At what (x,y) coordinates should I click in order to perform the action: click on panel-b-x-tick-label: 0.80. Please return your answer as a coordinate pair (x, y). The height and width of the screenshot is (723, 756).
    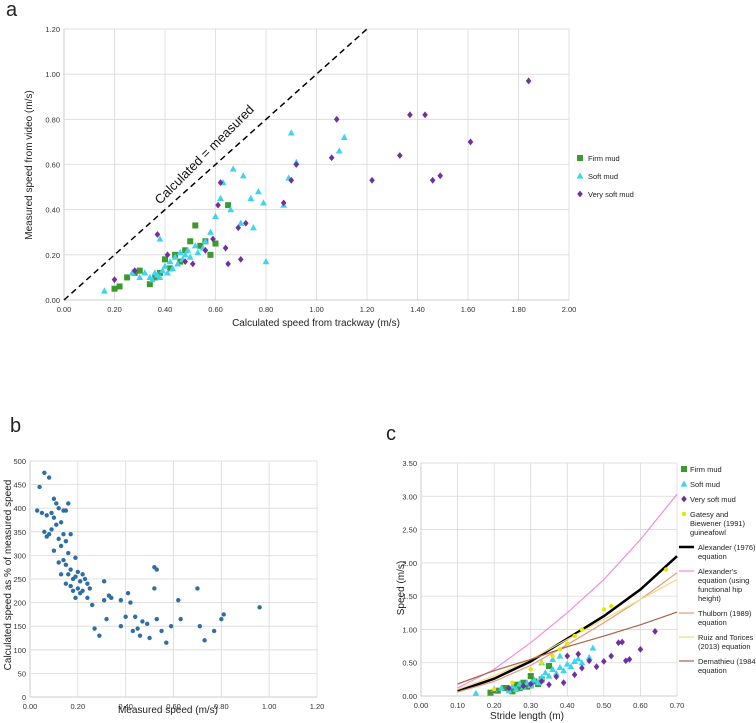
    Looking at the image, I should click on (221, 706).